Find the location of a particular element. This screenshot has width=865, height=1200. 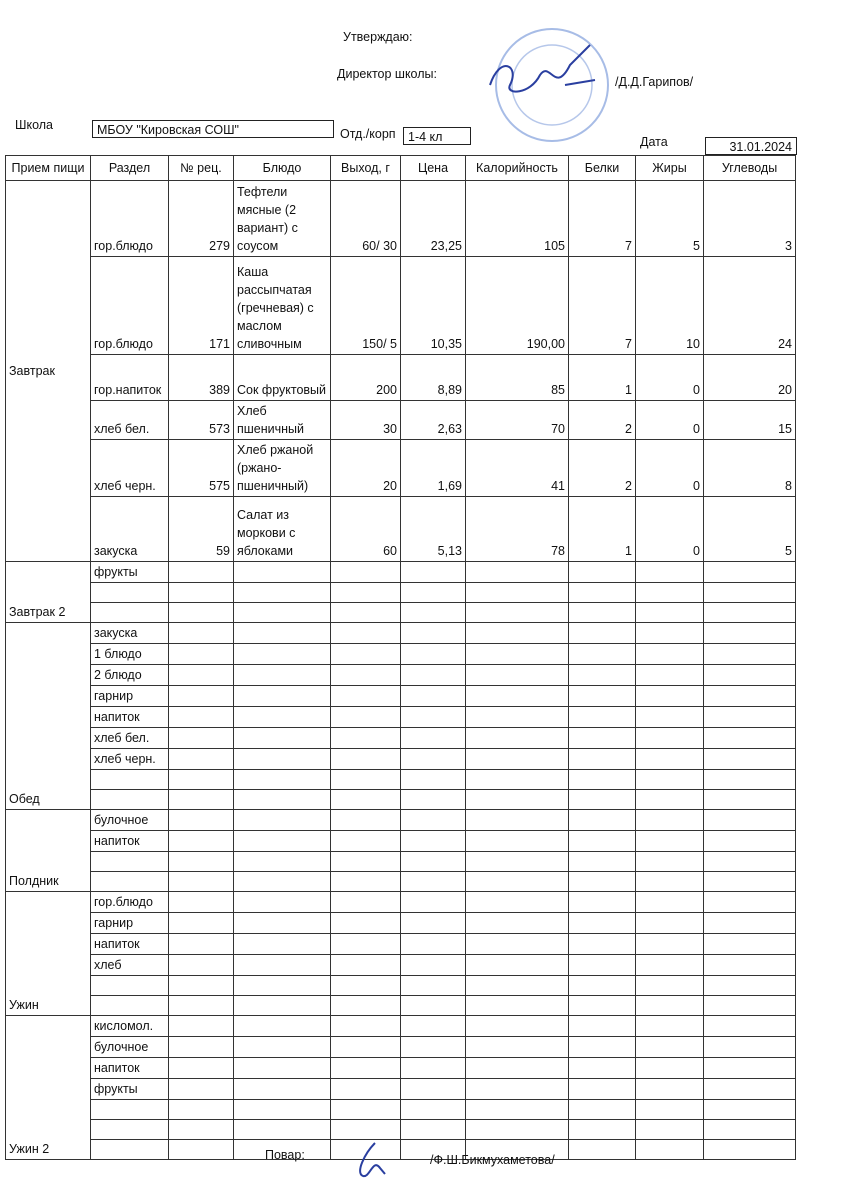

stamp-signature is located at coordinates (549, 85).